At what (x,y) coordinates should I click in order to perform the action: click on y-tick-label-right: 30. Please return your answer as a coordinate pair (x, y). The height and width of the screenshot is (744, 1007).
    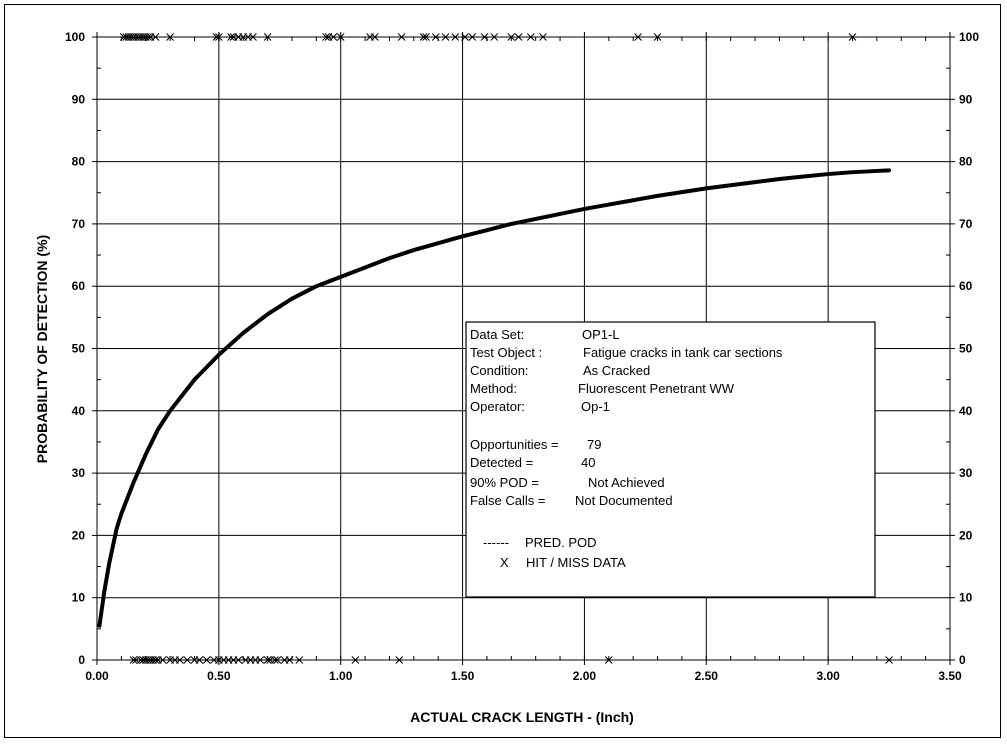
    Looking at the image, I should click on (966, 473).